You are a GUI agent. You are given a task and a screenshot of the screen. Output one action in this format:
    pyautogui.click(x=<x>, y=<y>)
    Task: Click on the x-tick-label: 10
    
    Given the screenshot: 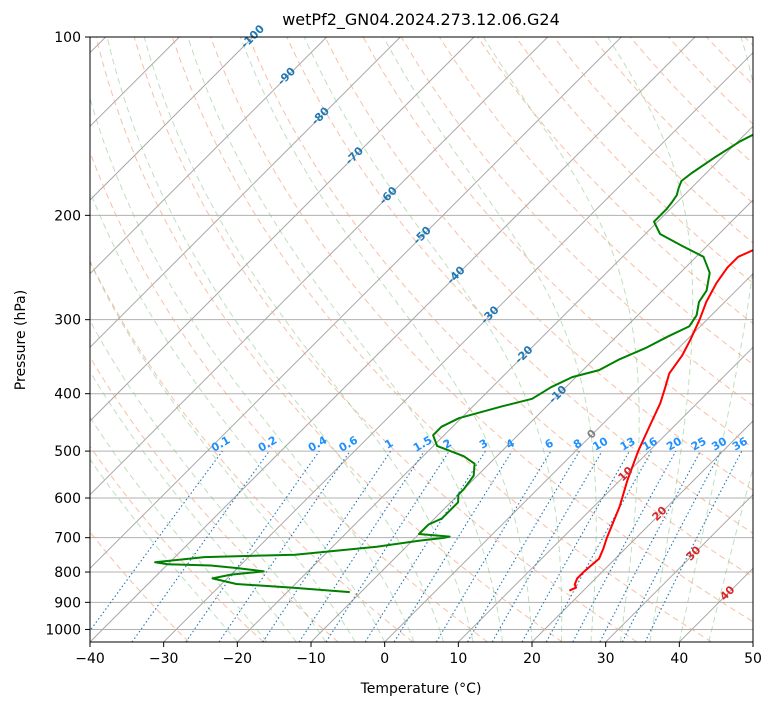 What is the action you would take?
    pyautogui.click(x=458, y=659)
    